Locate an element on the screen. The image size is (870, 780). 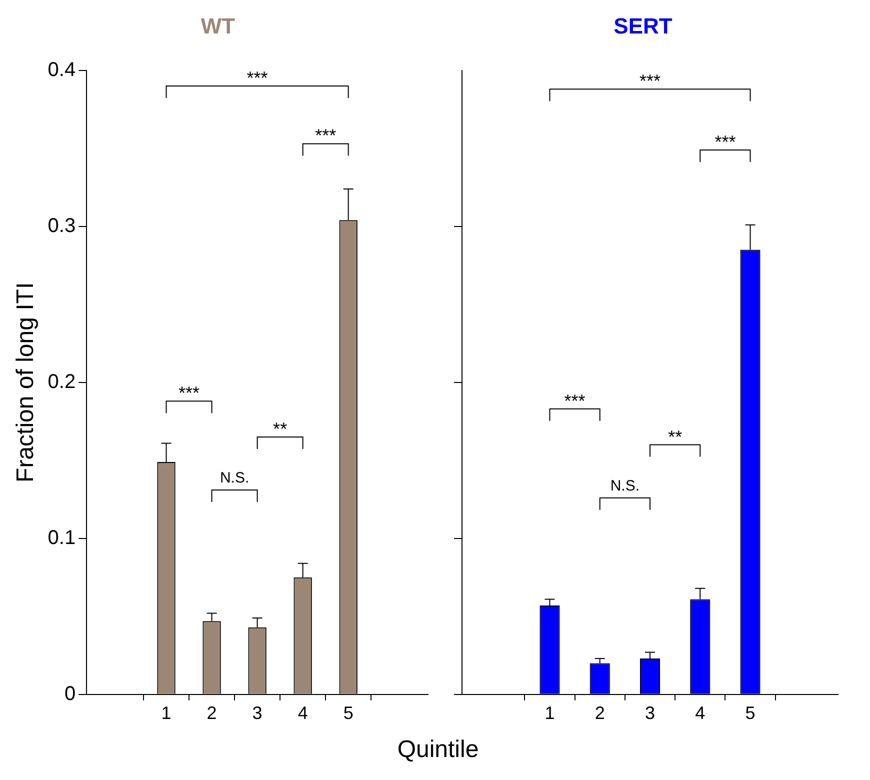
chart-title: SERT is located at coordinates (643, 25).